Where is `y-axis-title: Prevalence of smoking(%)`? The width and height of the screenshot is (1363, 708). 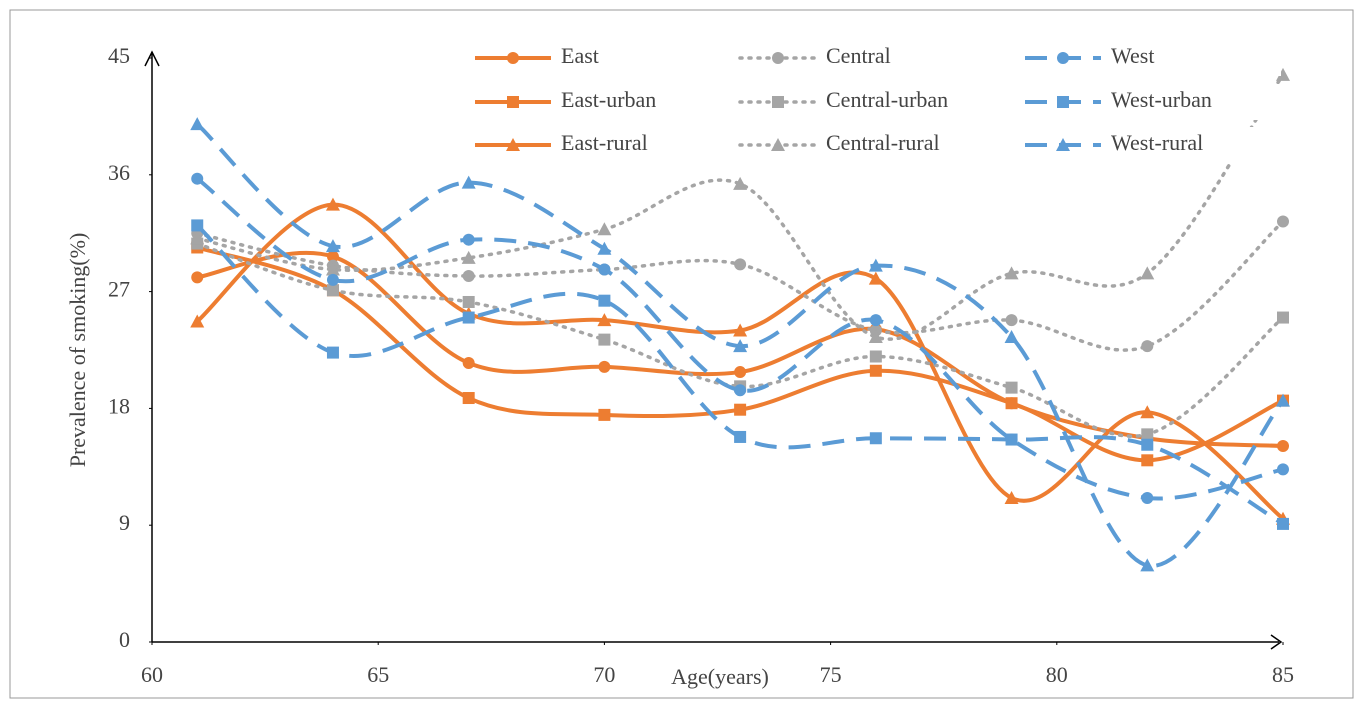
y-axis-title: Prevalence of smoking(%) is located at coordinates (77, 350).